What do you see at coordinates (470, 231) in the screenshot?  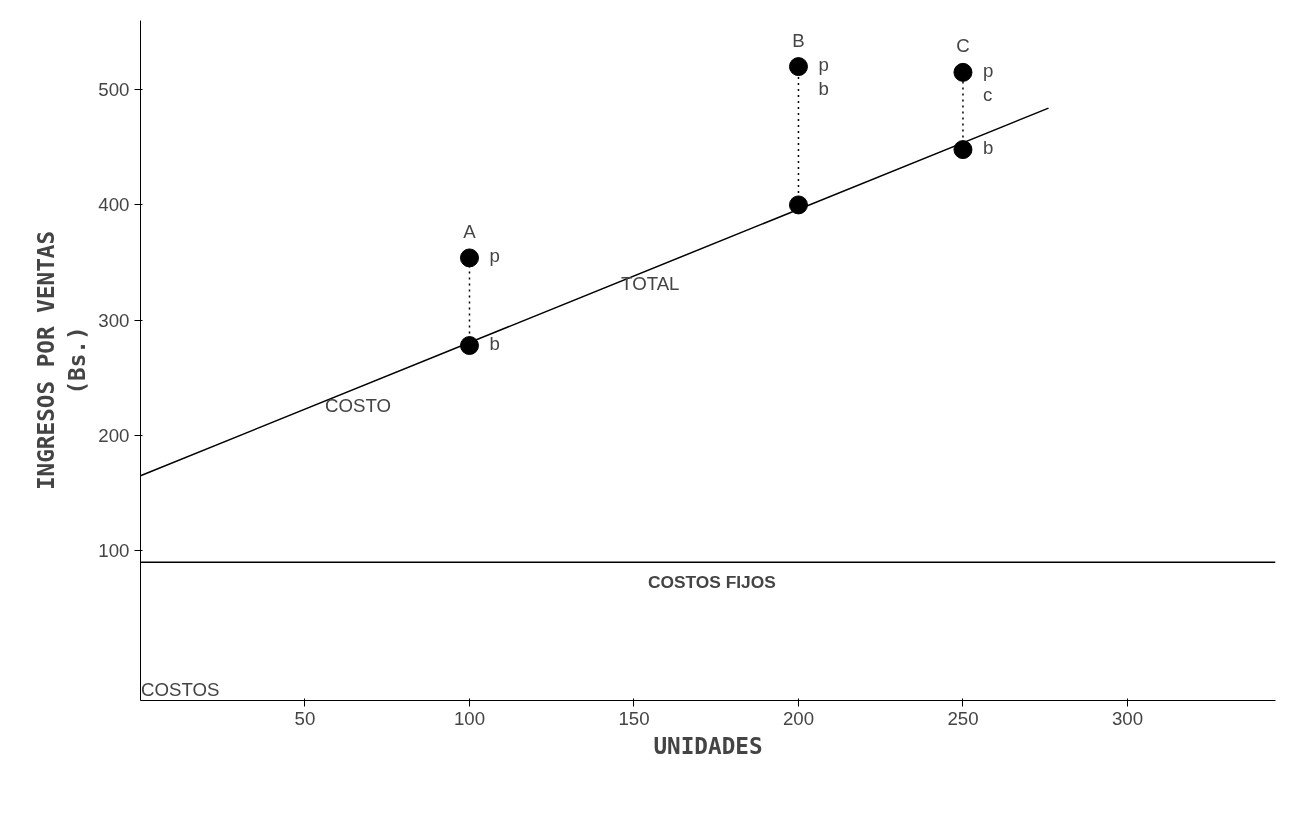 I see `annotation: A` at bounding box center [470, 231].